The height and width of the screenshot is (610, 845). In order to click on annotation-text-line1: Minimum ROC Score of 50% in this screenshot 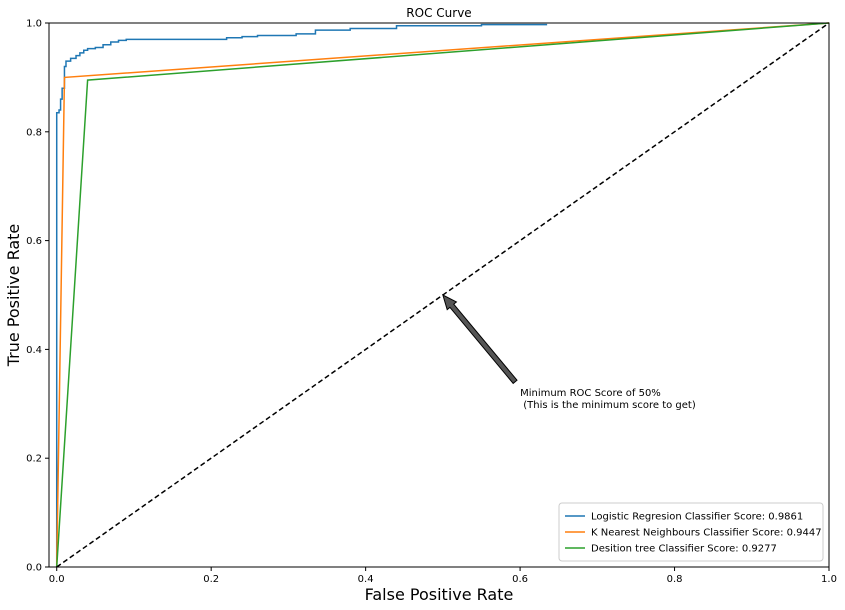, I will do `click(590, 393)`.